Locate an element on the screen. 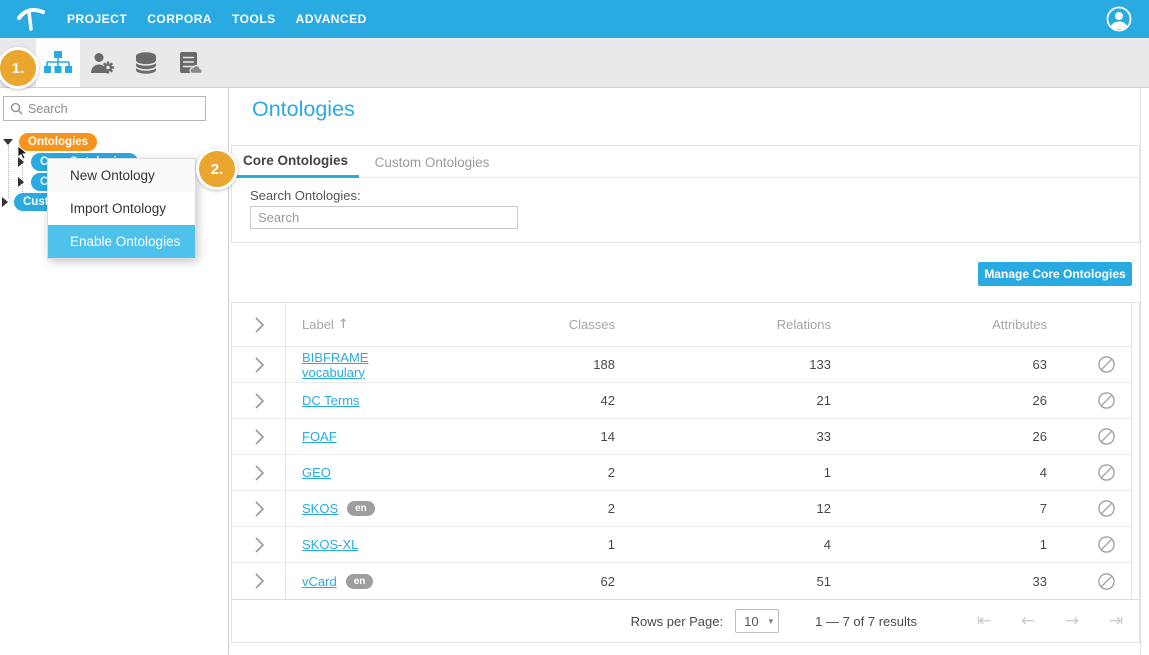 The height and width of the screenshot is (655, 1149). ontology-link: FOAF is located at coordinates (319, 436).